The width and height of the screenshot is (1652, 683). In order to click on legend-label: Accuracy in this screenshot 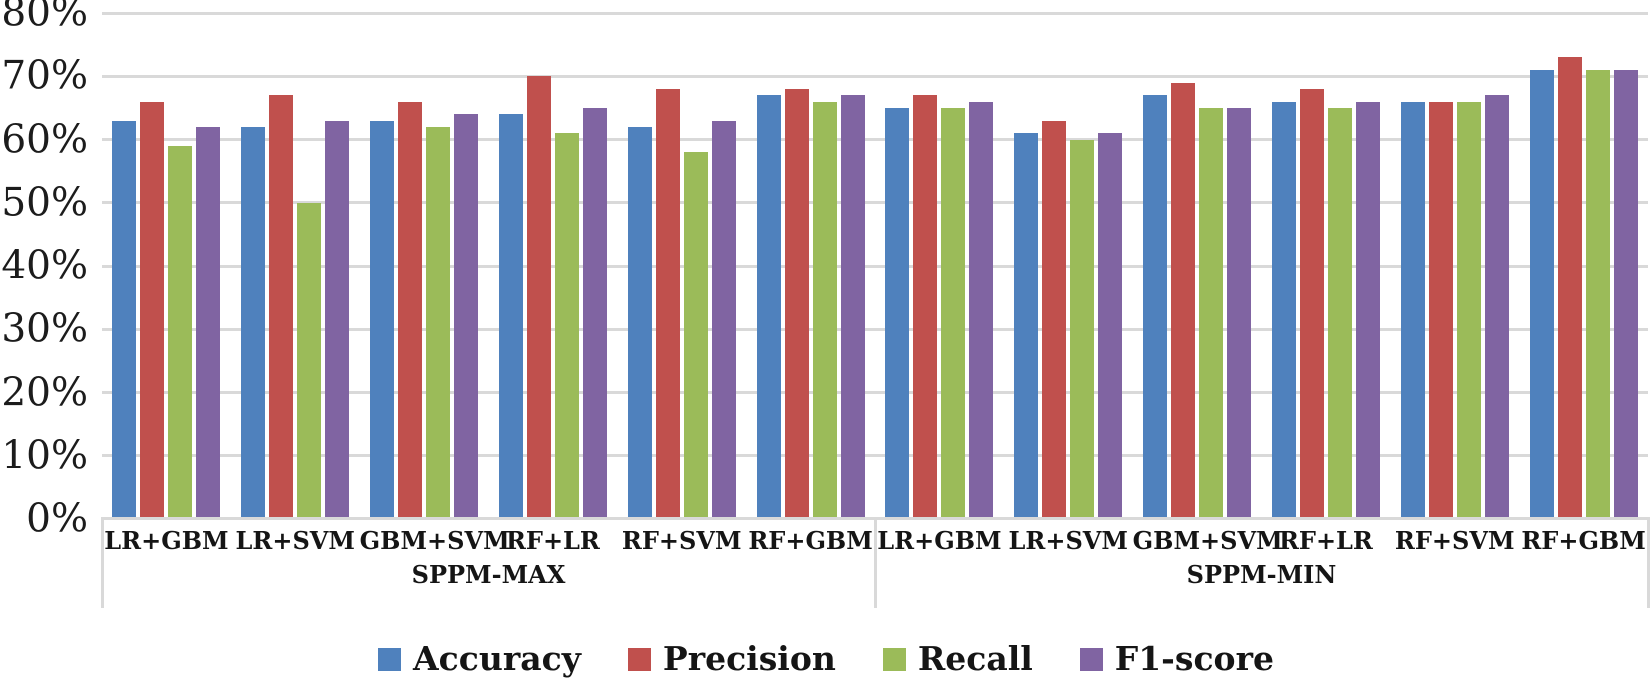, I will do `click(497, 658)`.